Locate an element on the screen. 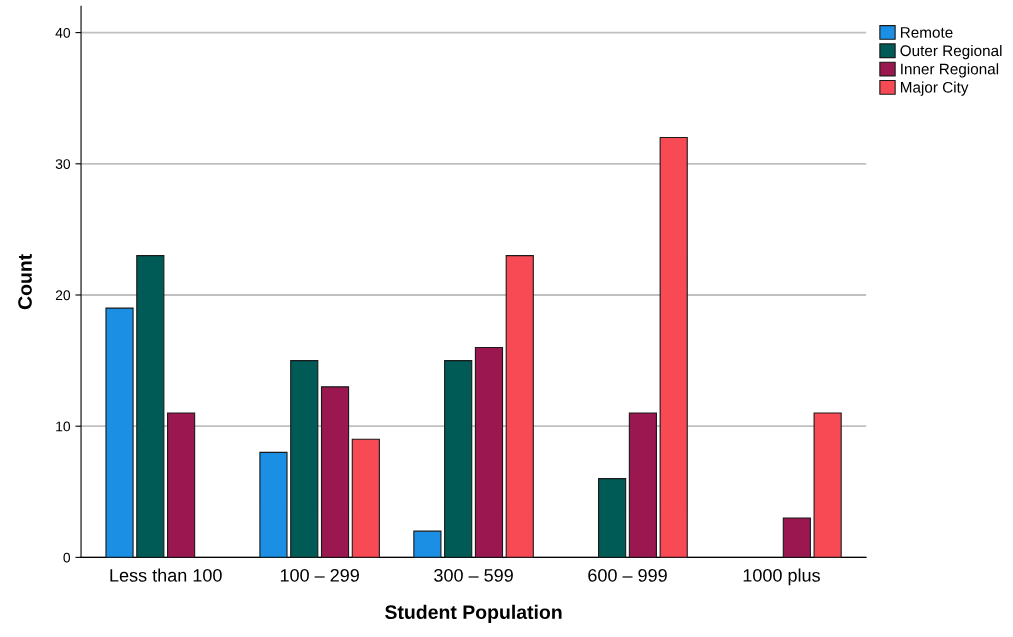 The width and height of the screenshot is (1013, 637). y-tick-label: 30 is located at coordinates (63, 164).